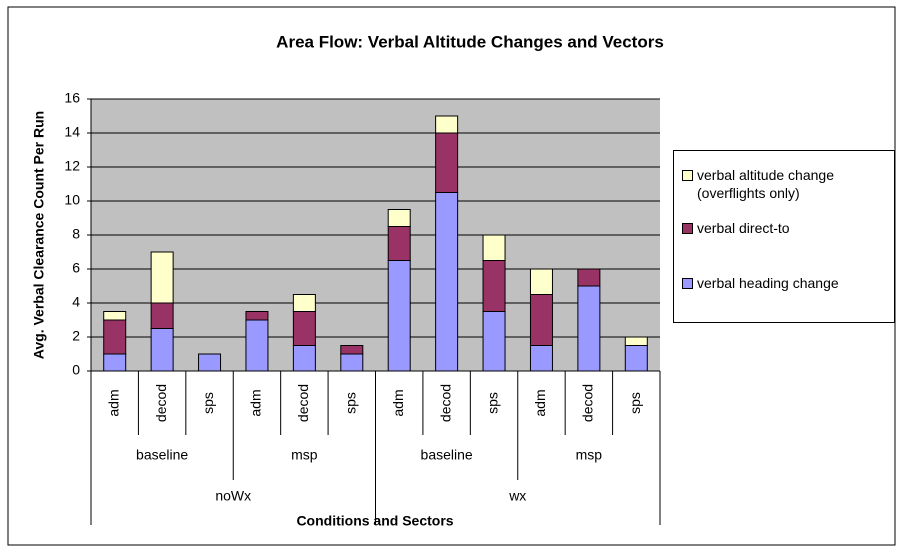 The width and height of the screenshot is (902, 551). I want to click on top-group-label: wx, so click(517, 496).